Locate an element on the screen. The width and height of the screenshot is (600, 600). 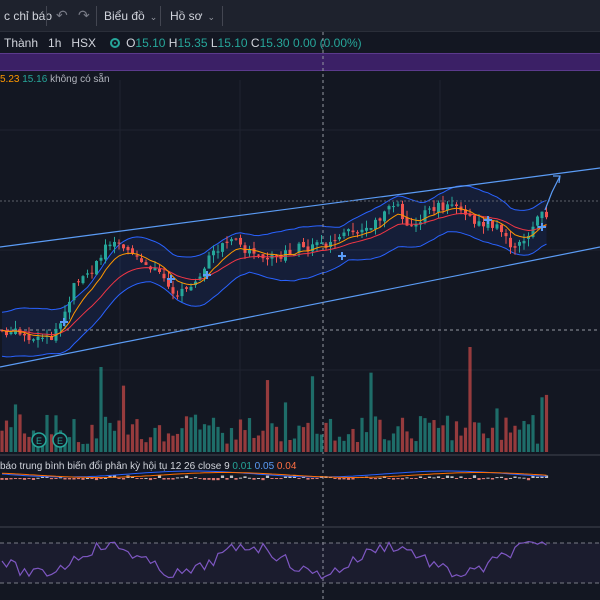
indicator-na: không có sẵn is located at coordinates (80, 79).